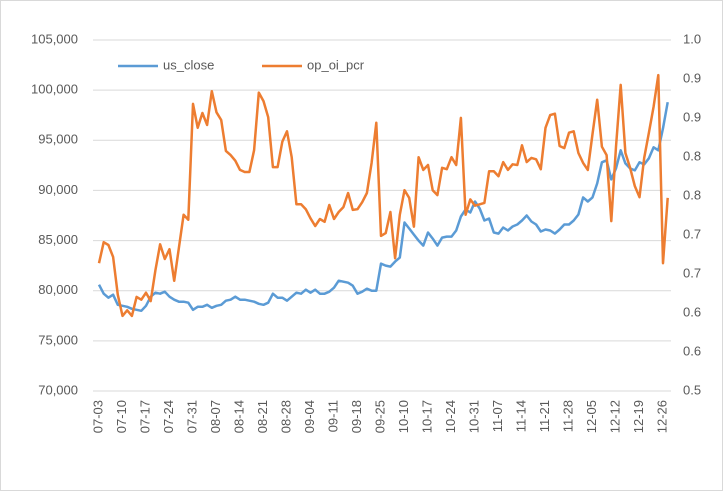  Describe the element at coordinates (262, 416) in the screenshot. I see `x-tick-label: 08-21` at that location.